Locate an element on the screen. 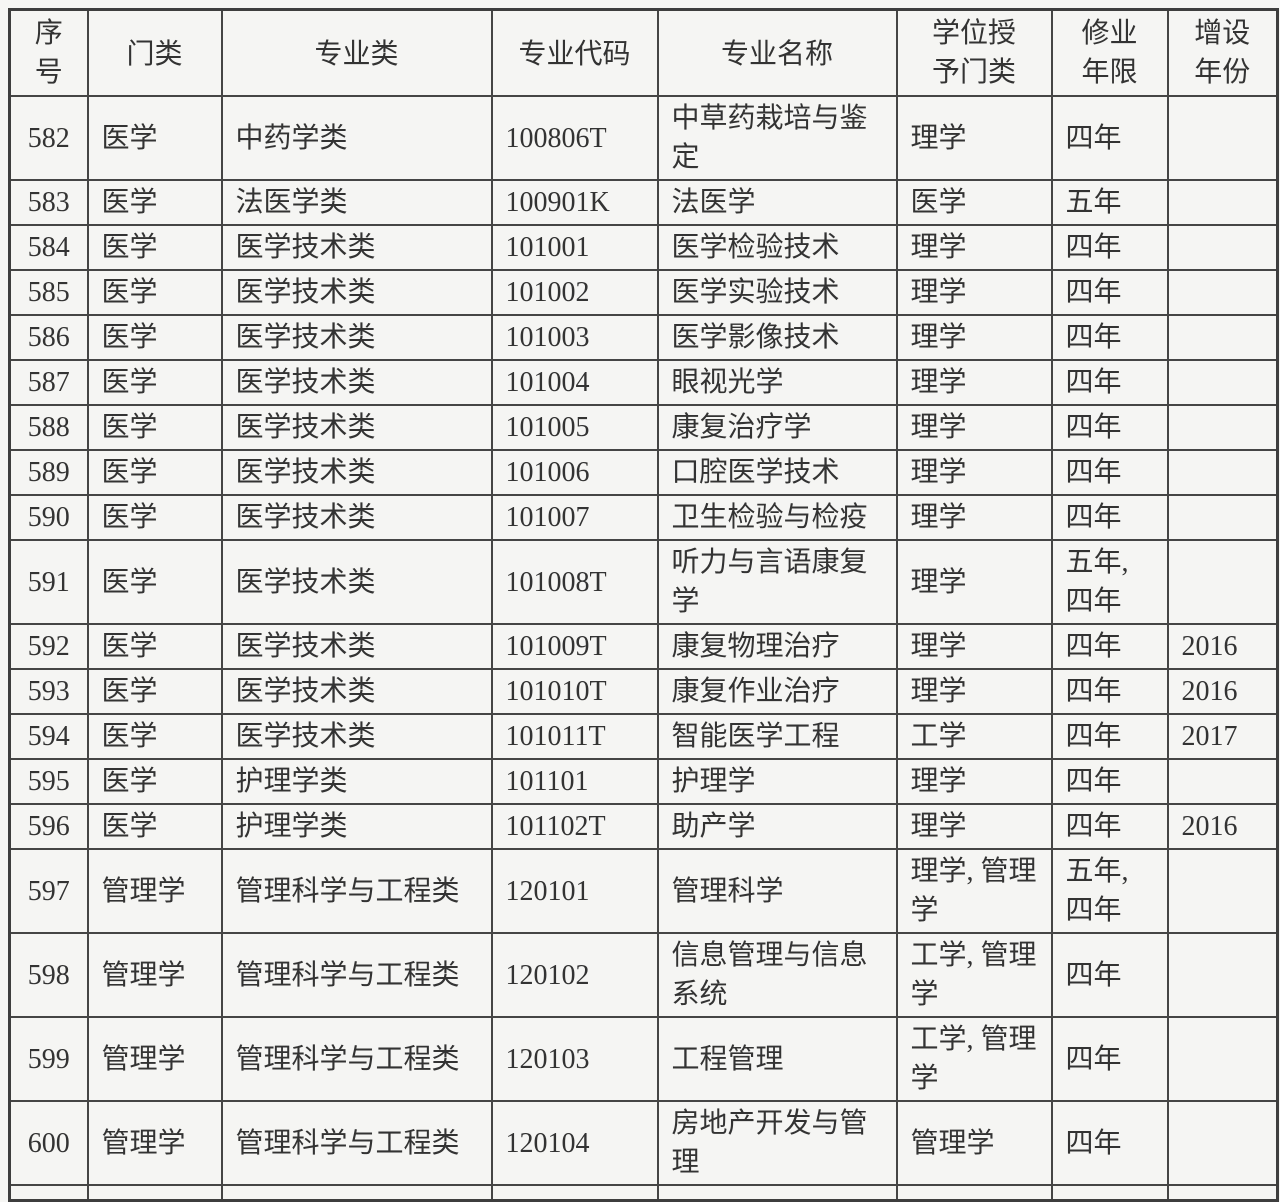 The image size is (1280, 1202). cell-major-name: 法医学 is located at coordinates (777, 202).